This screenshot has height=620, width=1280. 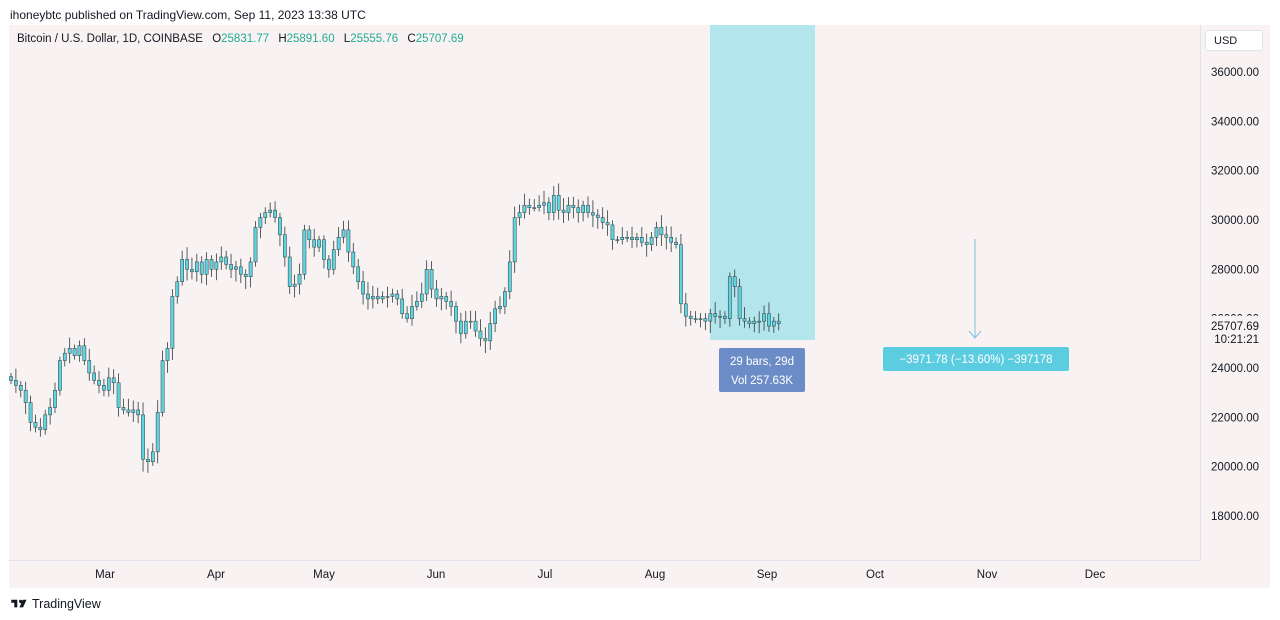 I want to click on bar-countdown-label: 10:21:21, so click(x=1236, y=340).